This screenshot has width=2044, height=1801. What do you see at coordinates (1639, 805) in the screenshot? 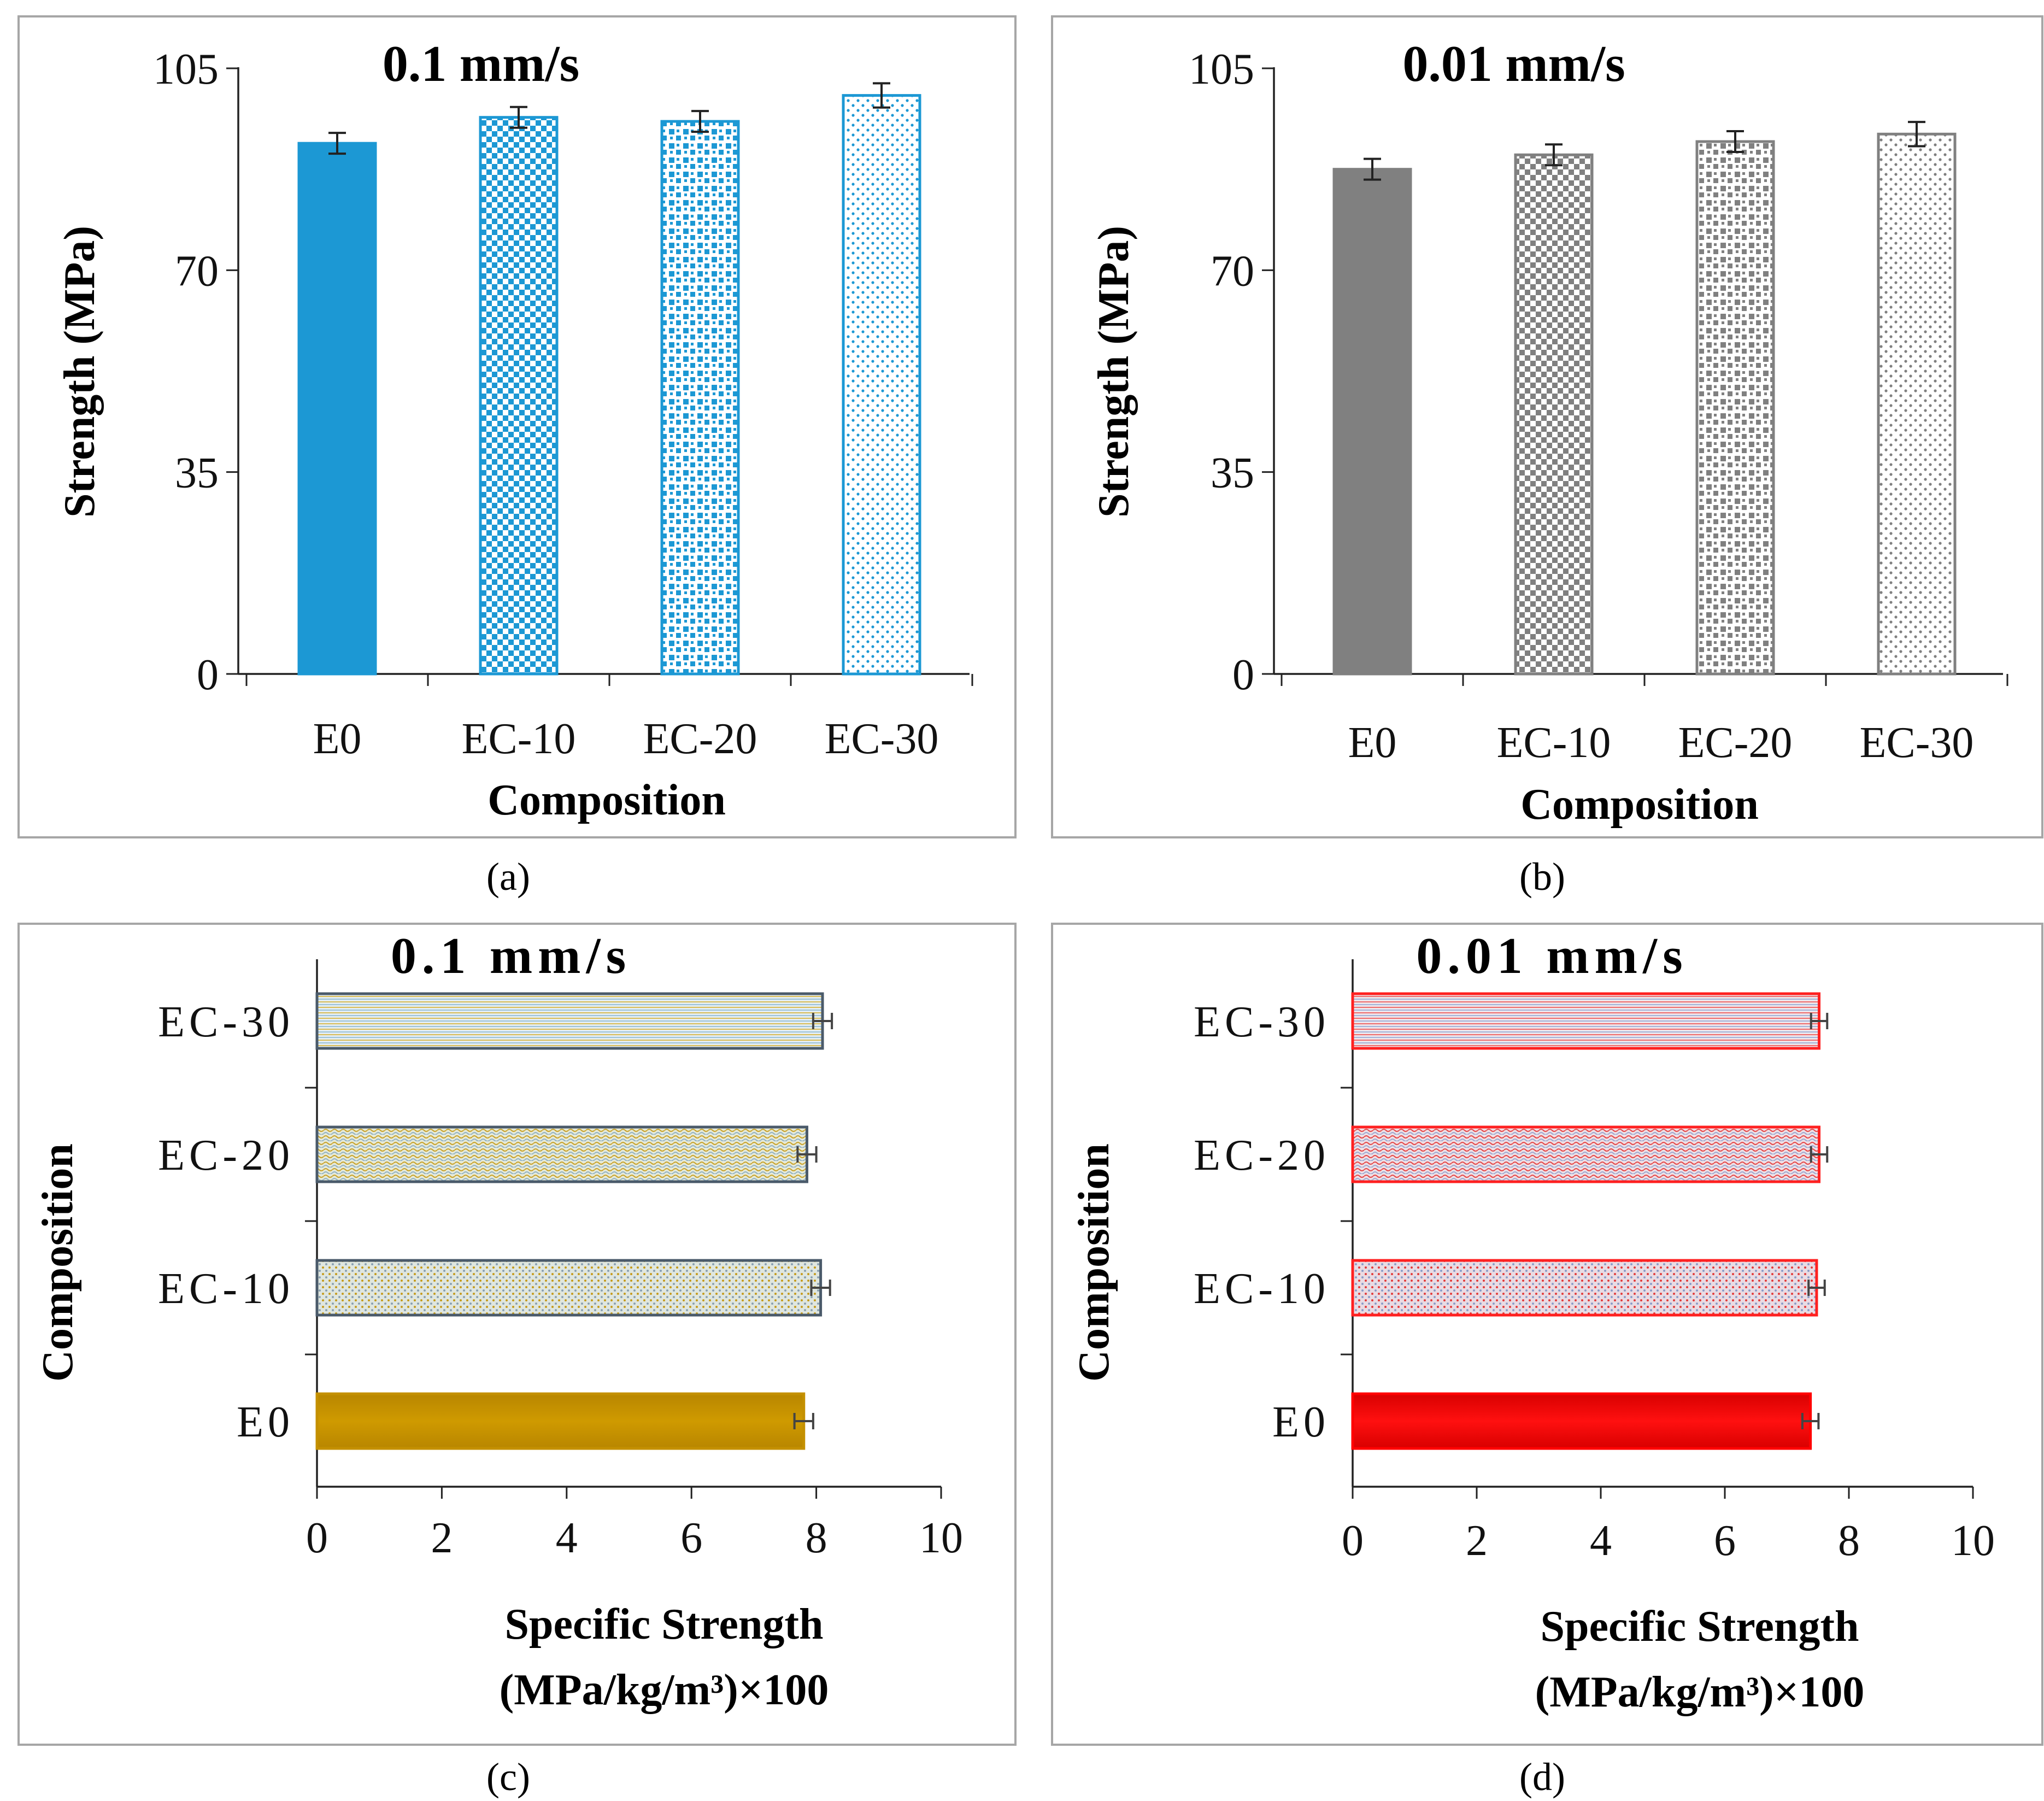
I see `chart-b-xlabel: Composition` at bounding box center [1639, 805].